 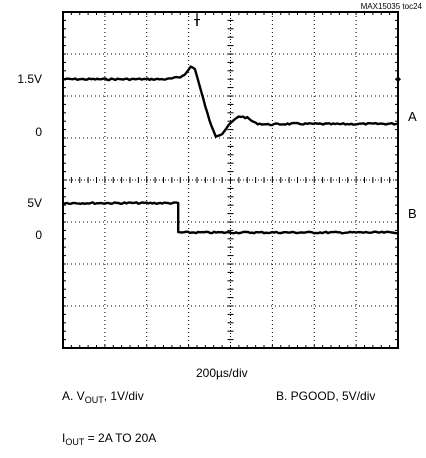 I want to click on level-marker-icon, so click(x=398, y=79).